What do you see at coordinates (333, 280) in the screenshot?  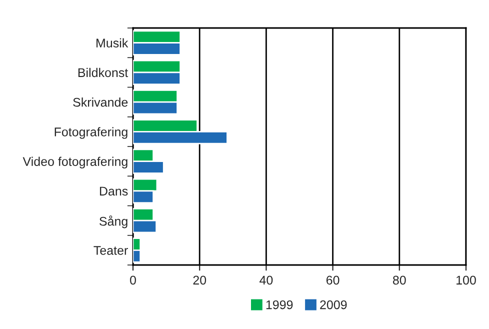 I see `x-tick-label: 60` at bounding box center [333, 280].